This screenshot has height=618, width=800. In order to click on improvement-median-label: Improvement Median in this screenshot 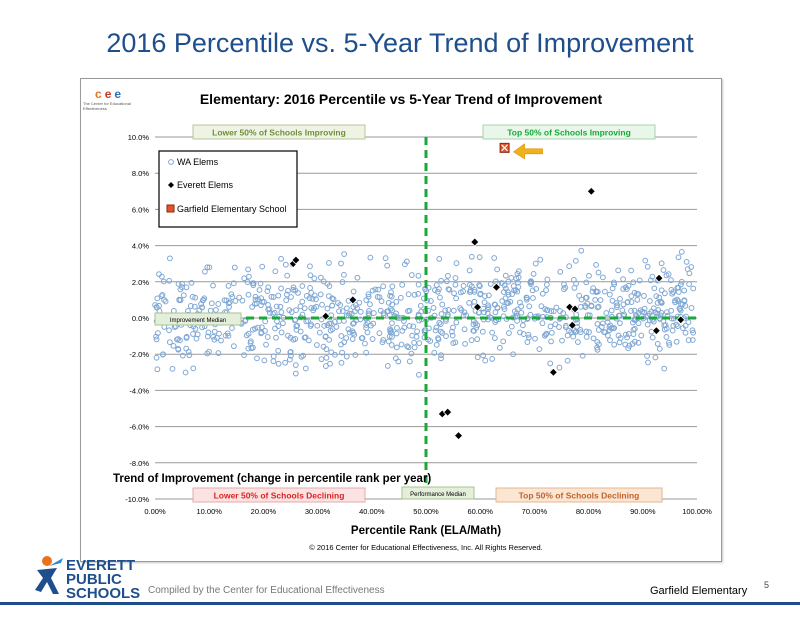, I will do `click(198, 321)`.